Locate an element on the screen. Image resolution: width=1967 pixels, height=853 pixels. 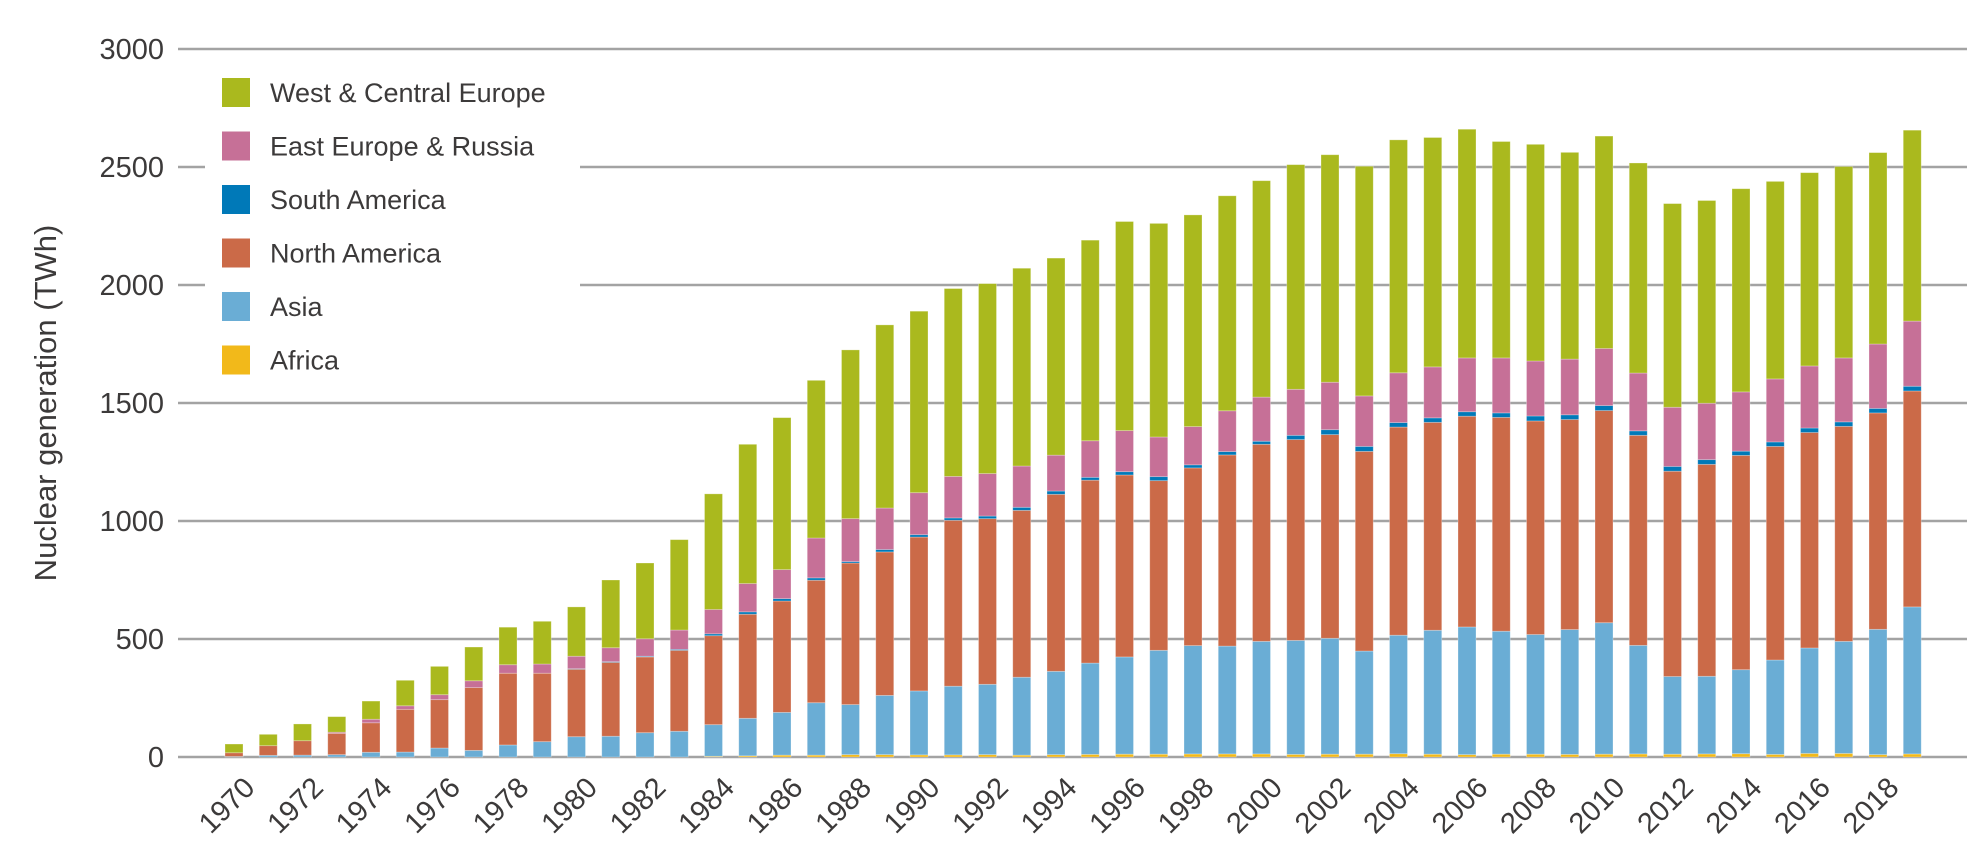
bar-segment-south-america-2016 is located at coordinates (1809, 430).